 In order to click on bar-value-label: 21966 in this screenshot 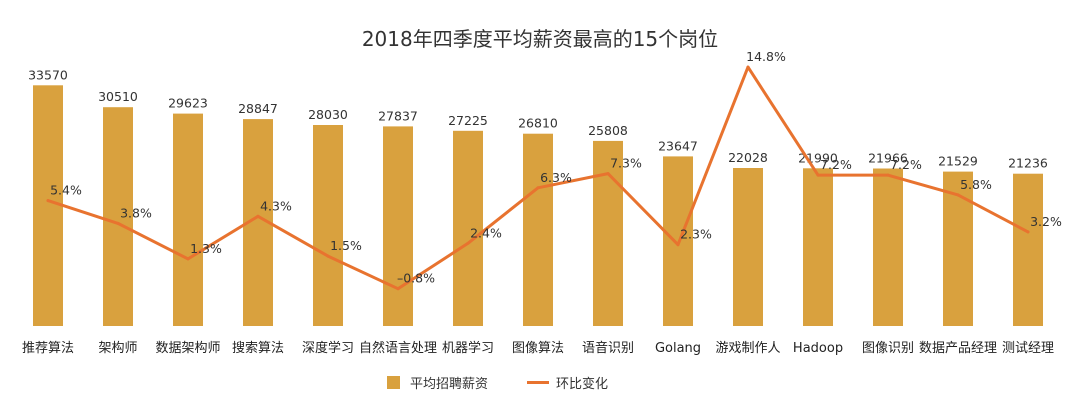, I will do `click(888, 158)`.